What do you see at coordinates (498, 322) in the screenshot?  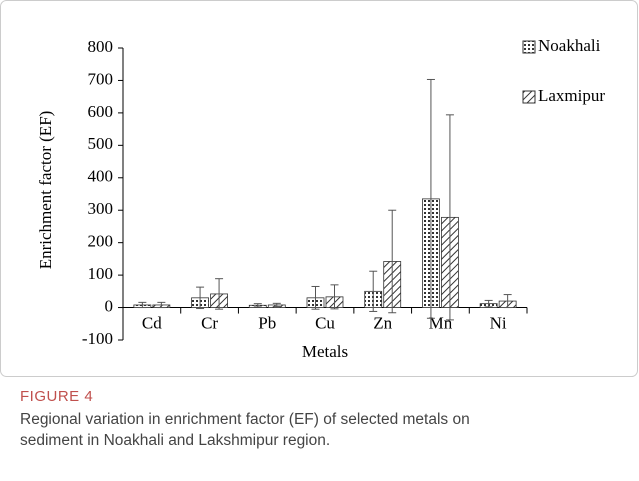 I see `x-tick-label: Ni` at bounding box center [498, 322].